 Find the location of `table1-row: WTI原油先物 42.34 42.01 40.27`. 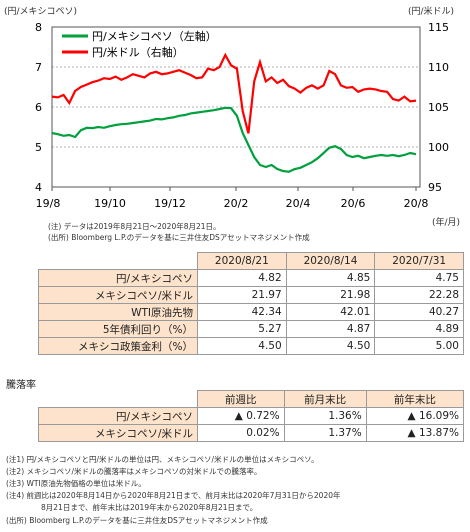

table1-row: WTI原油先物 42.34 42.01 40.27 is located at coordinates (251, 312).